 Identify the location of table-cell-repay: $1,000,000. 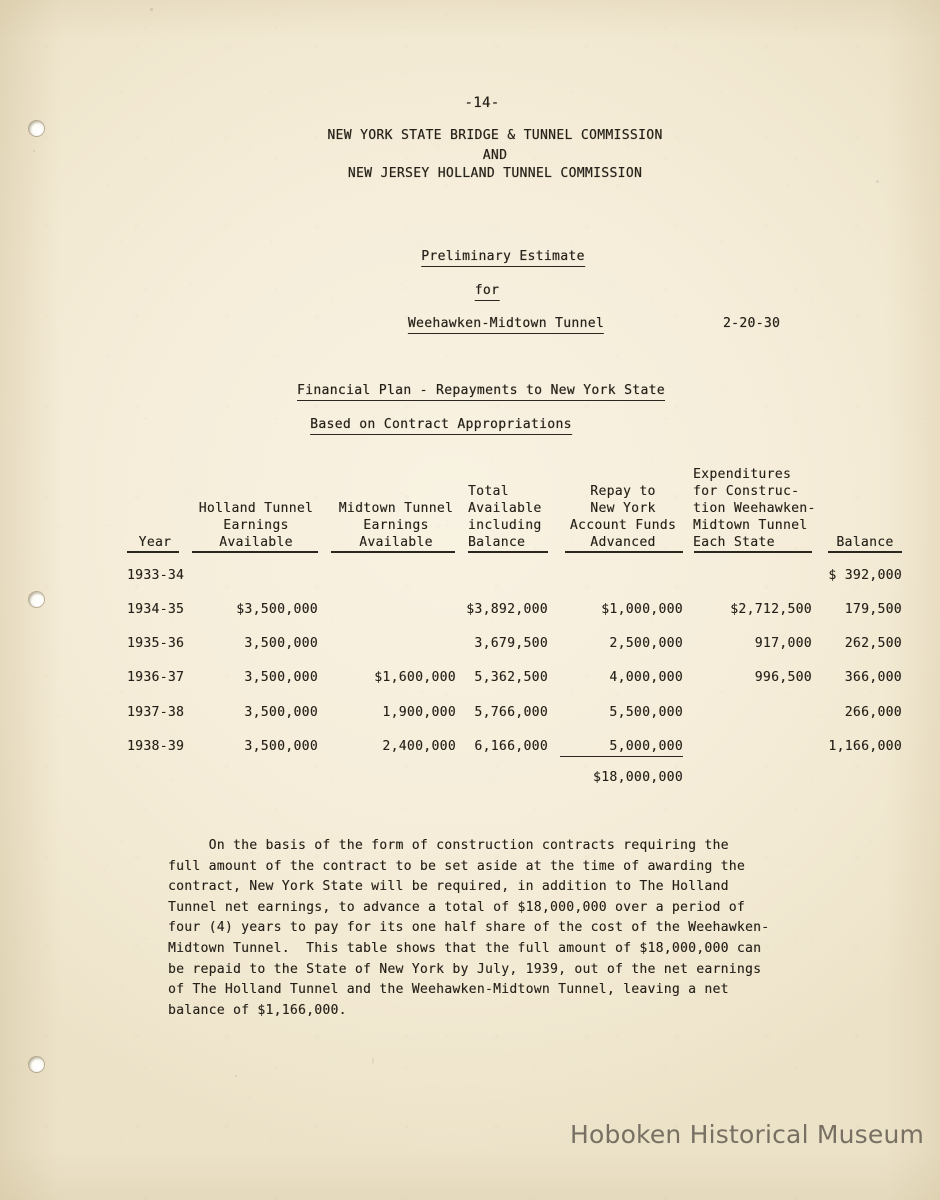
(642, 609).